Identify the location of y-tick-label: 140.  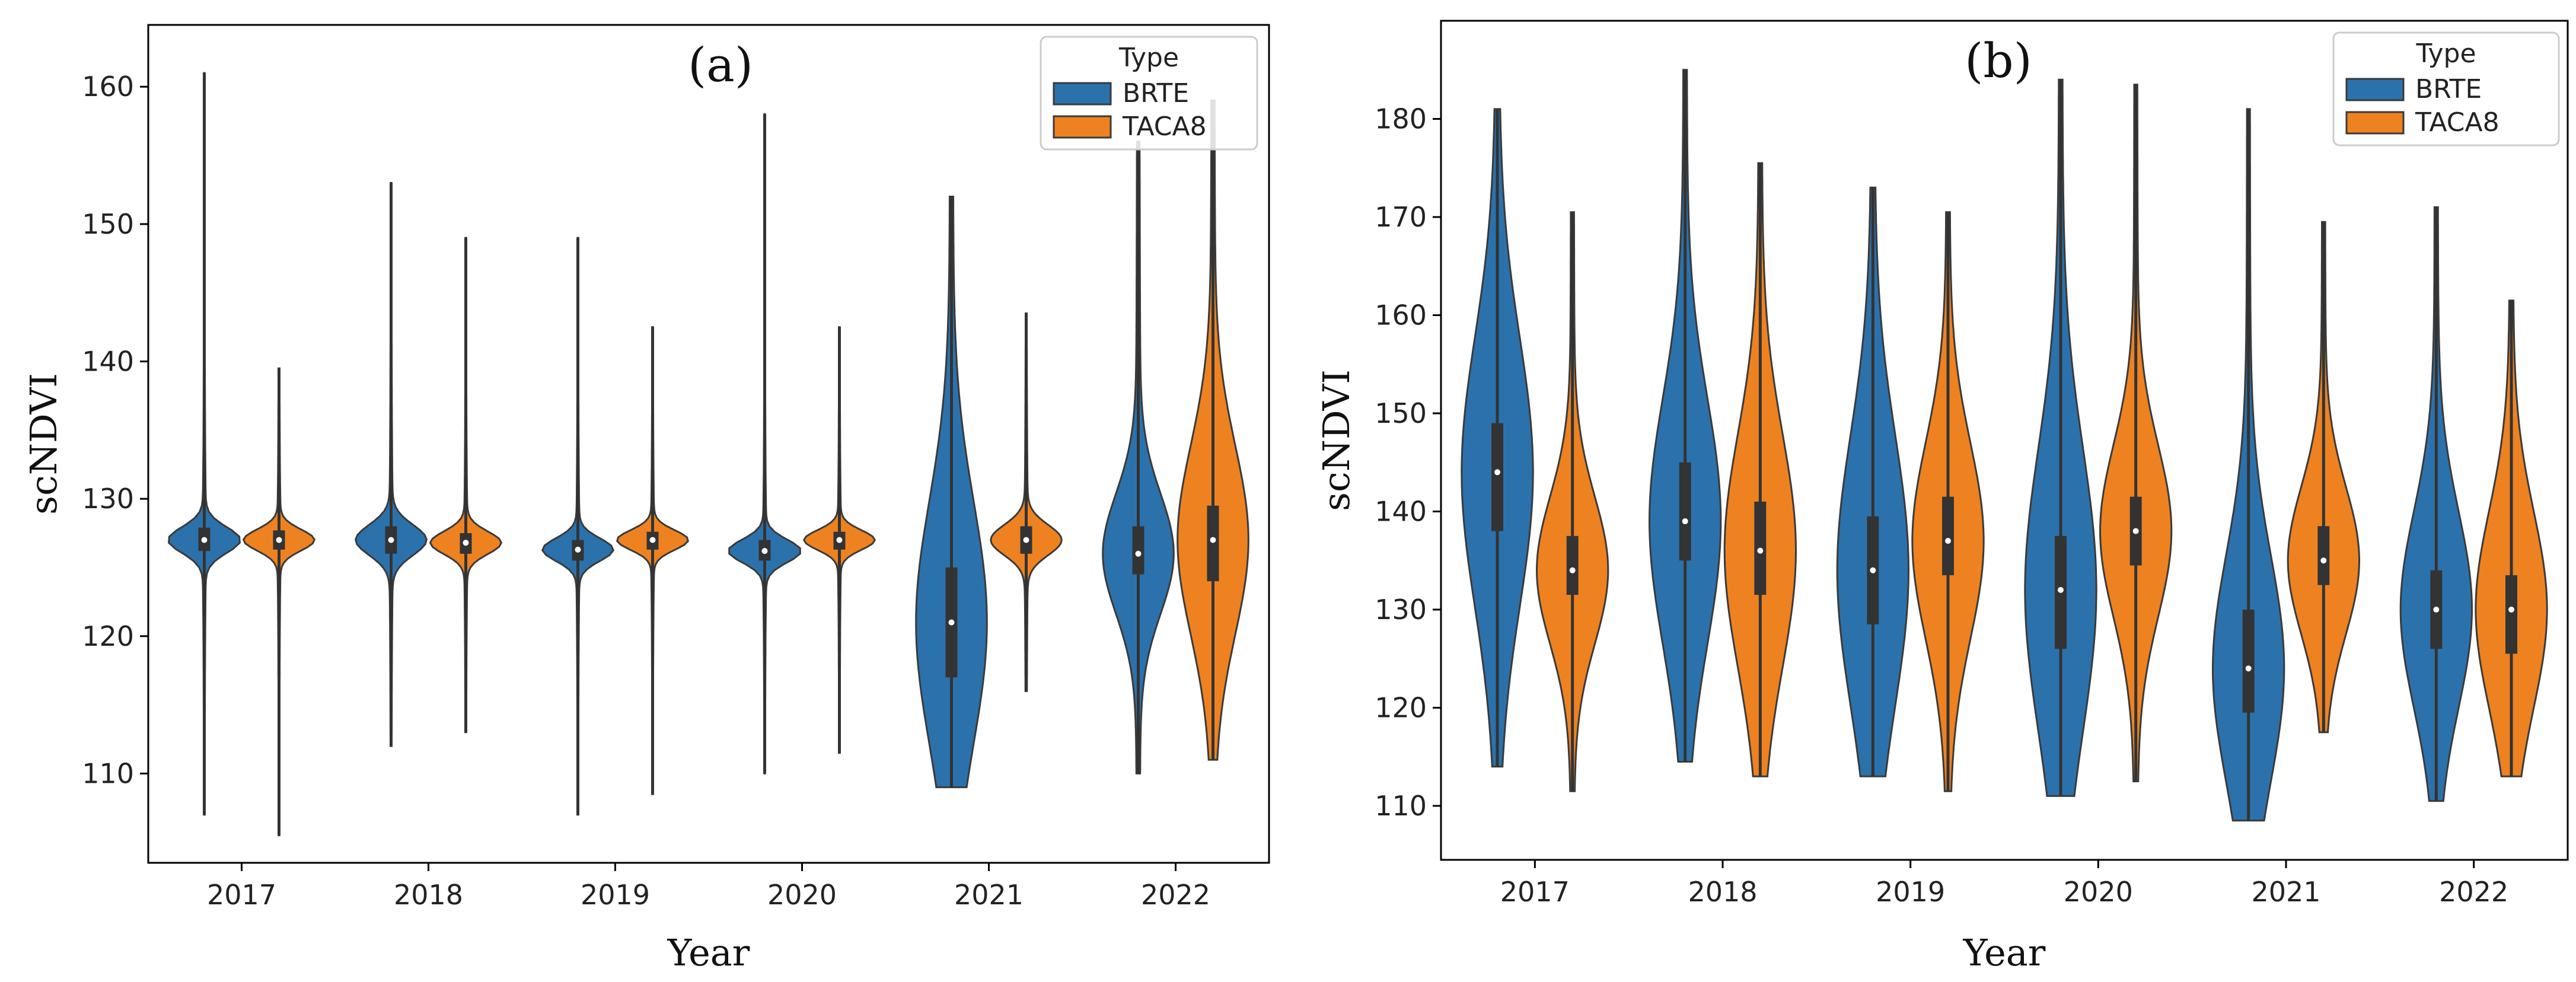
(108, 362).